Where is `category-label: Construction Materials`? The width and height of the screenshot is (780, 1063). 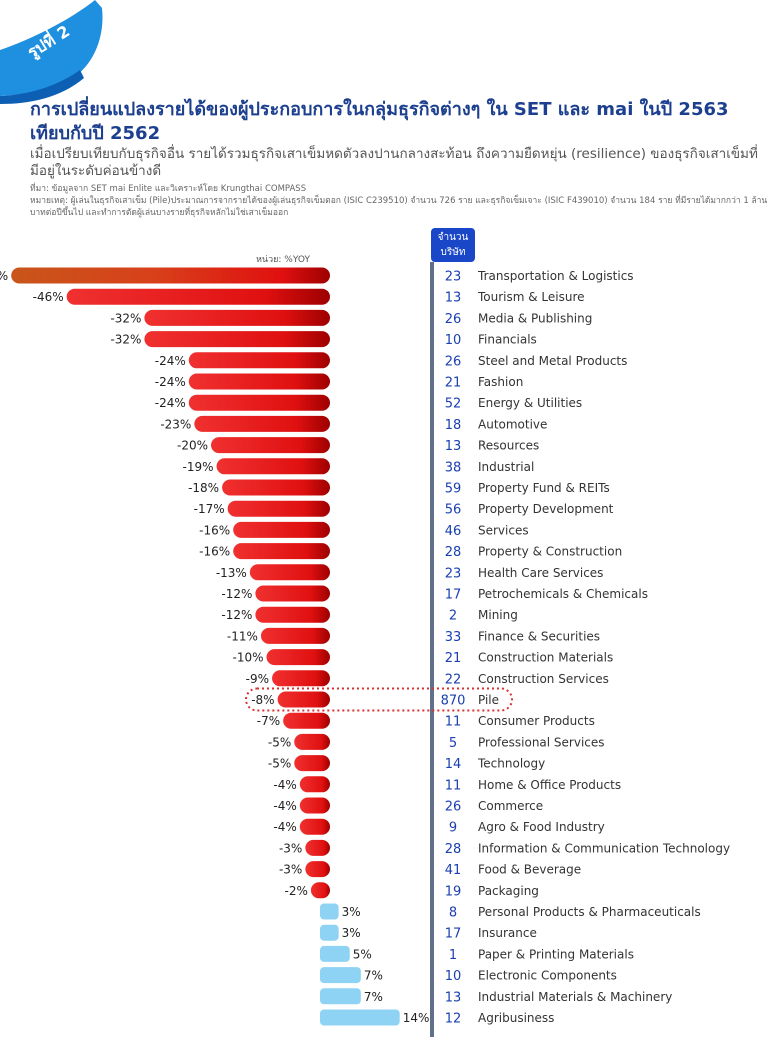 category-label: Construction Materials is located at coordinates (545, 658).